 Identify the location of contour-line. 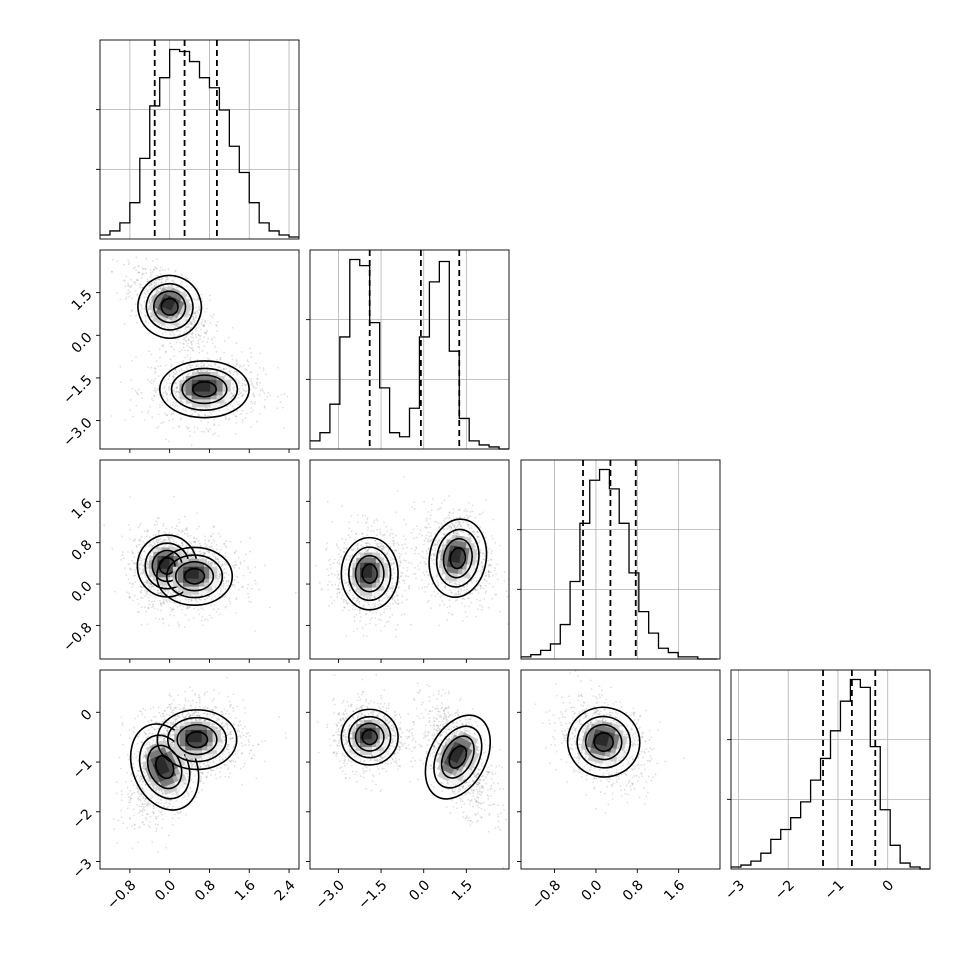
(195, 576).